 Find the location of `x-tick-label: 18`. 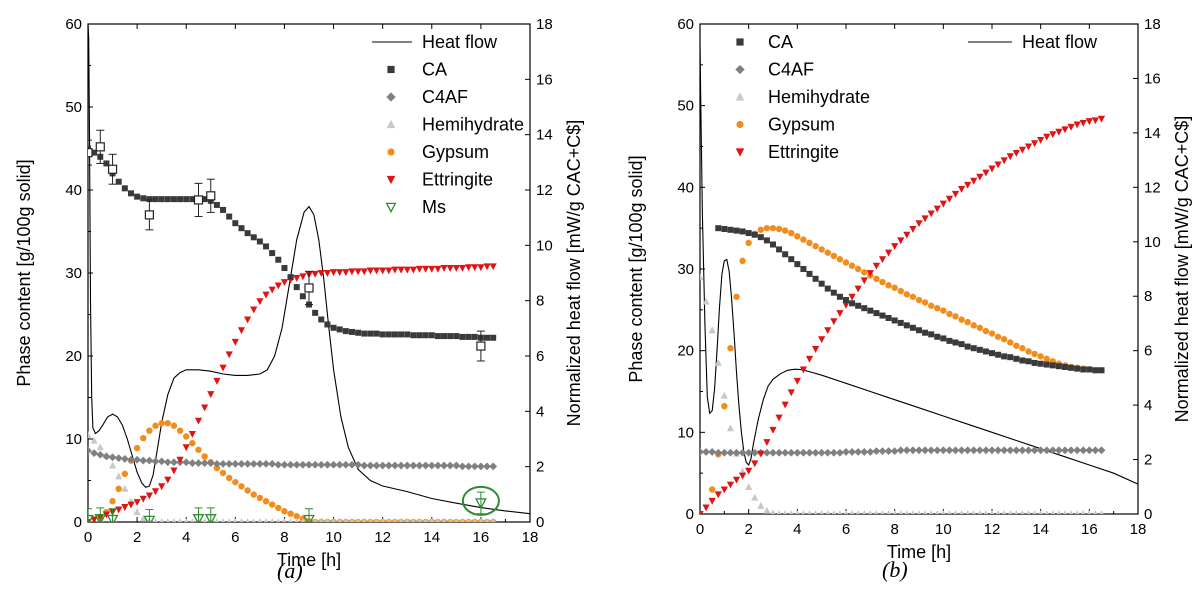

x-tick-label: 18 is located at coordinates (530, 537).